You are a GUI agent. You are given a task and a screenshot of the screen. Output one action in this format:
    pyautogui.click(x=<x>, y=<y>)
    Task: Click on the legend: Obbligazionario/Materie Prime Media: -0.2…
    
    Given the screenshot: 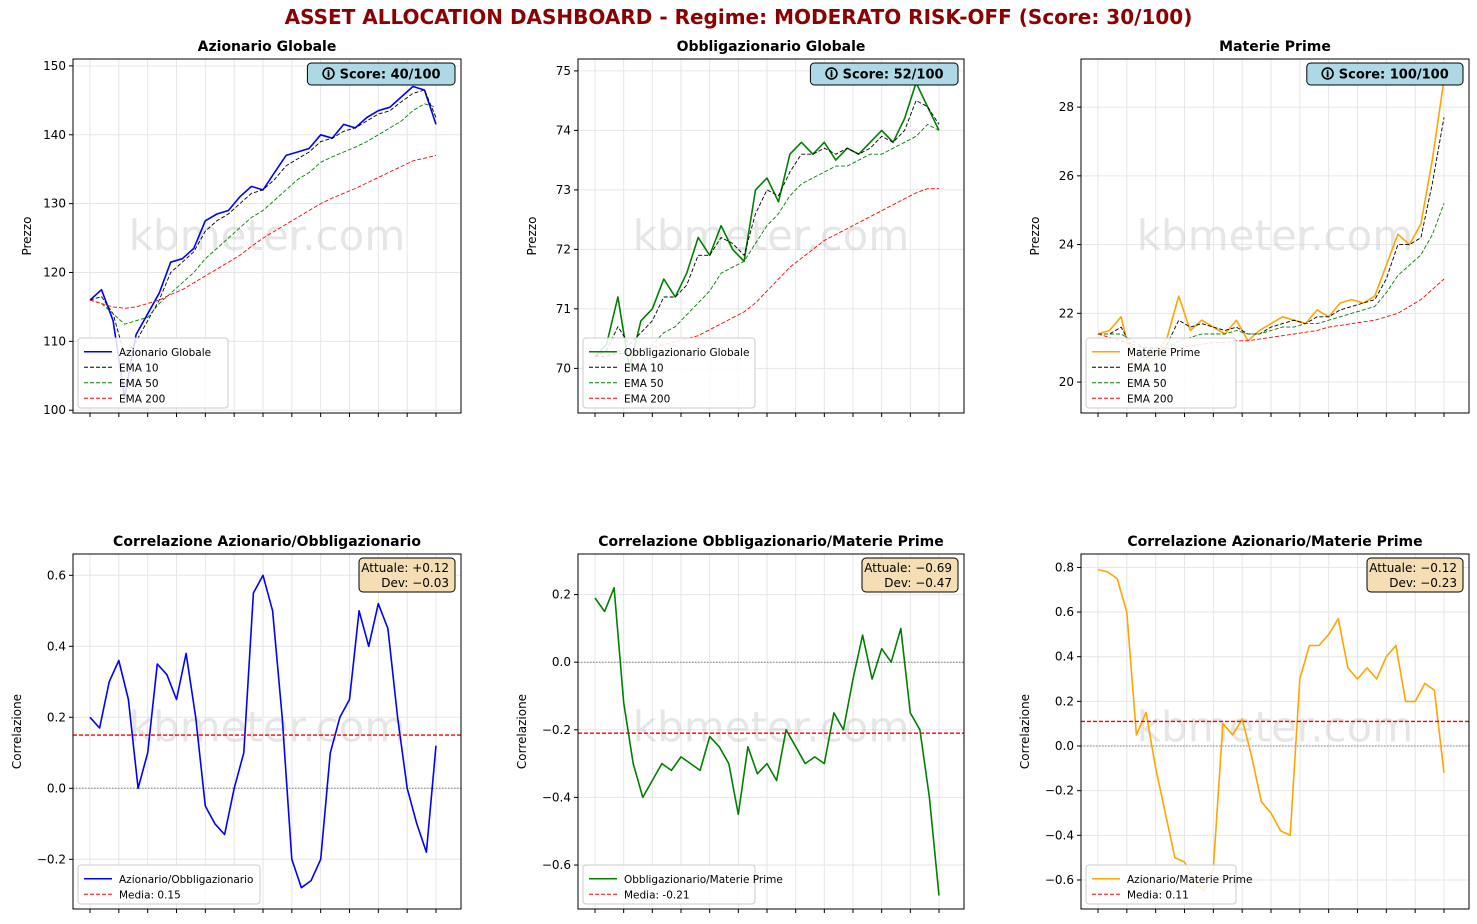 What is the action you would take?
    pyautogui.click(x=682, y=884)
    